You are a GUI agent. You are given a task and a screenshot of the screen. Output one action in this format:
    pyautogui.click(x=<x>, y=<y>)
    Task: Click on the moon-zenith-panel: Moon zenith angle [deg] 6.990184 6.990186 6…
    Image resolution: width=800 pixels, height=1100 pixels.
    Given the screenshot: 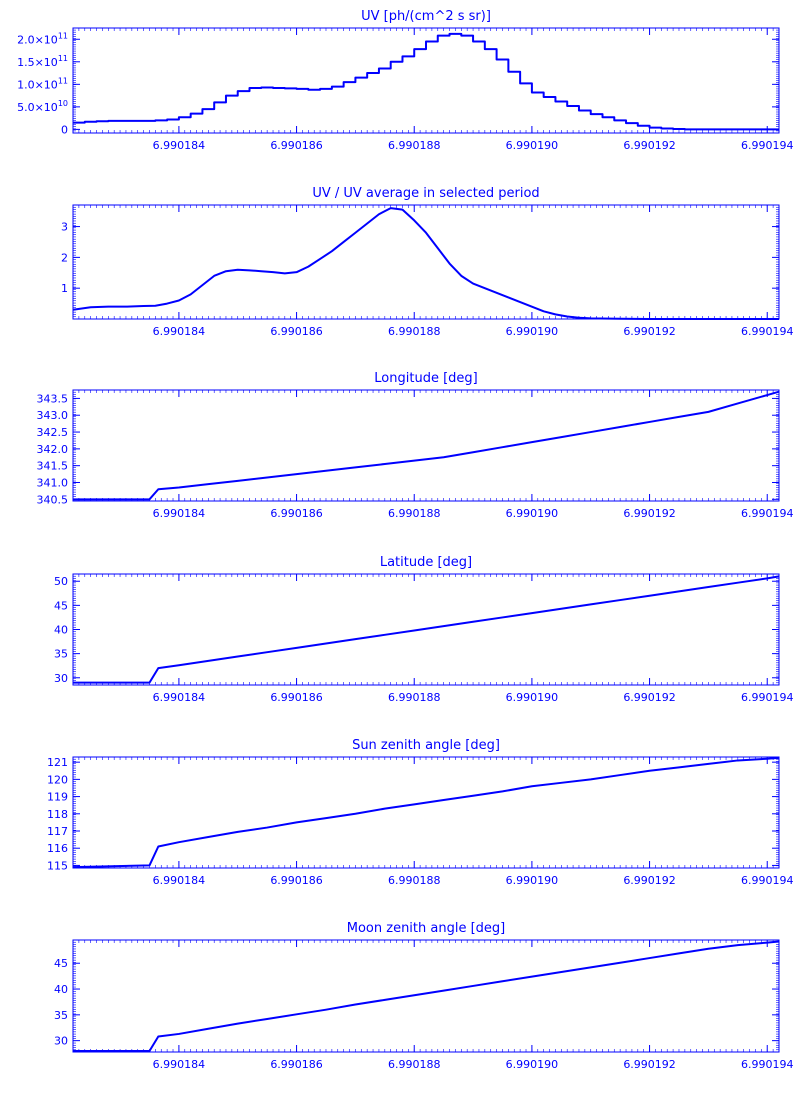 What is the action you would take?
    pyautogui.click(x=423, y=996)
    